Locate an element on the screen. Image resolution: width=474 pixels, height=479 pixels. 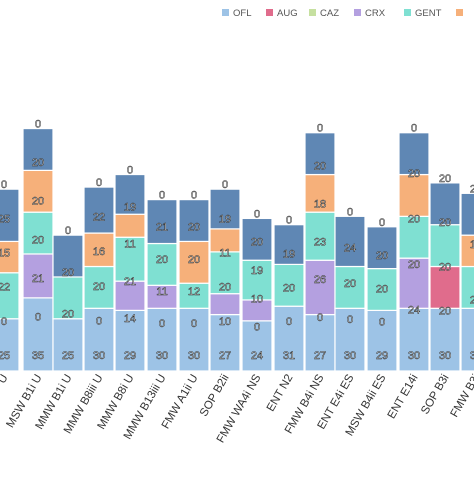
data-label: 29 is located at coordinates (130, 356).